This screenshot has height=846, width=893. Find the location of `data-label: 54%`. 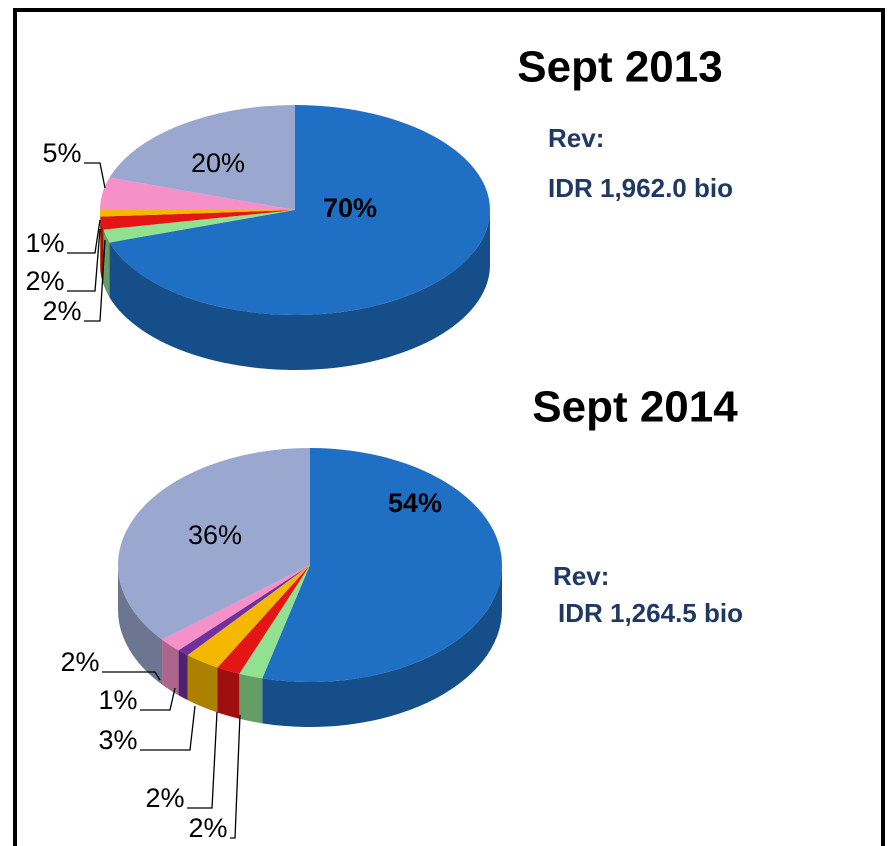

data-label: 54% is located at coordinates (415, 503).